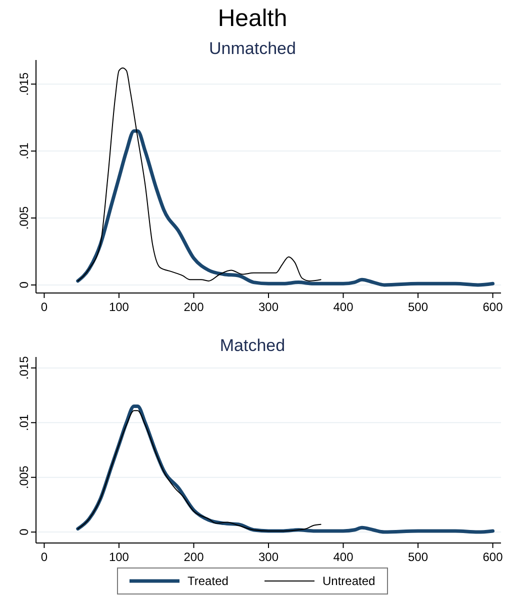 Image resolution: width=505 pixels, height=600 pixels. Describe the element at coordinates (208, 581) in the screenshot. I see `legend-label: Treated` at that location.